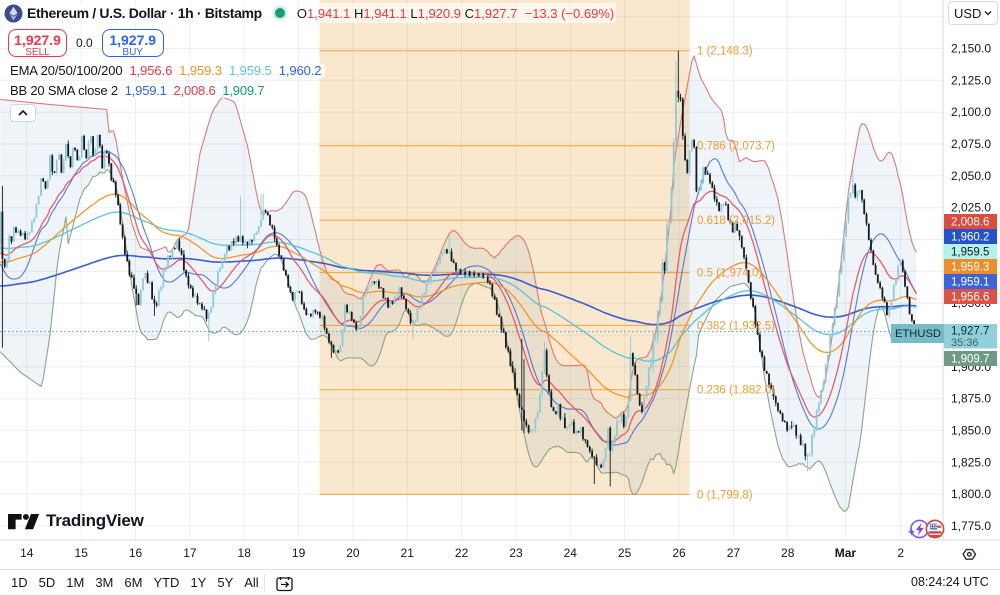 The width and height of the screenshot is (1000, 595). What do you see at coordinates (971, 526) in the screenshot?
I see `svg-text: 1,775.0` at bounding box center [971, 526].